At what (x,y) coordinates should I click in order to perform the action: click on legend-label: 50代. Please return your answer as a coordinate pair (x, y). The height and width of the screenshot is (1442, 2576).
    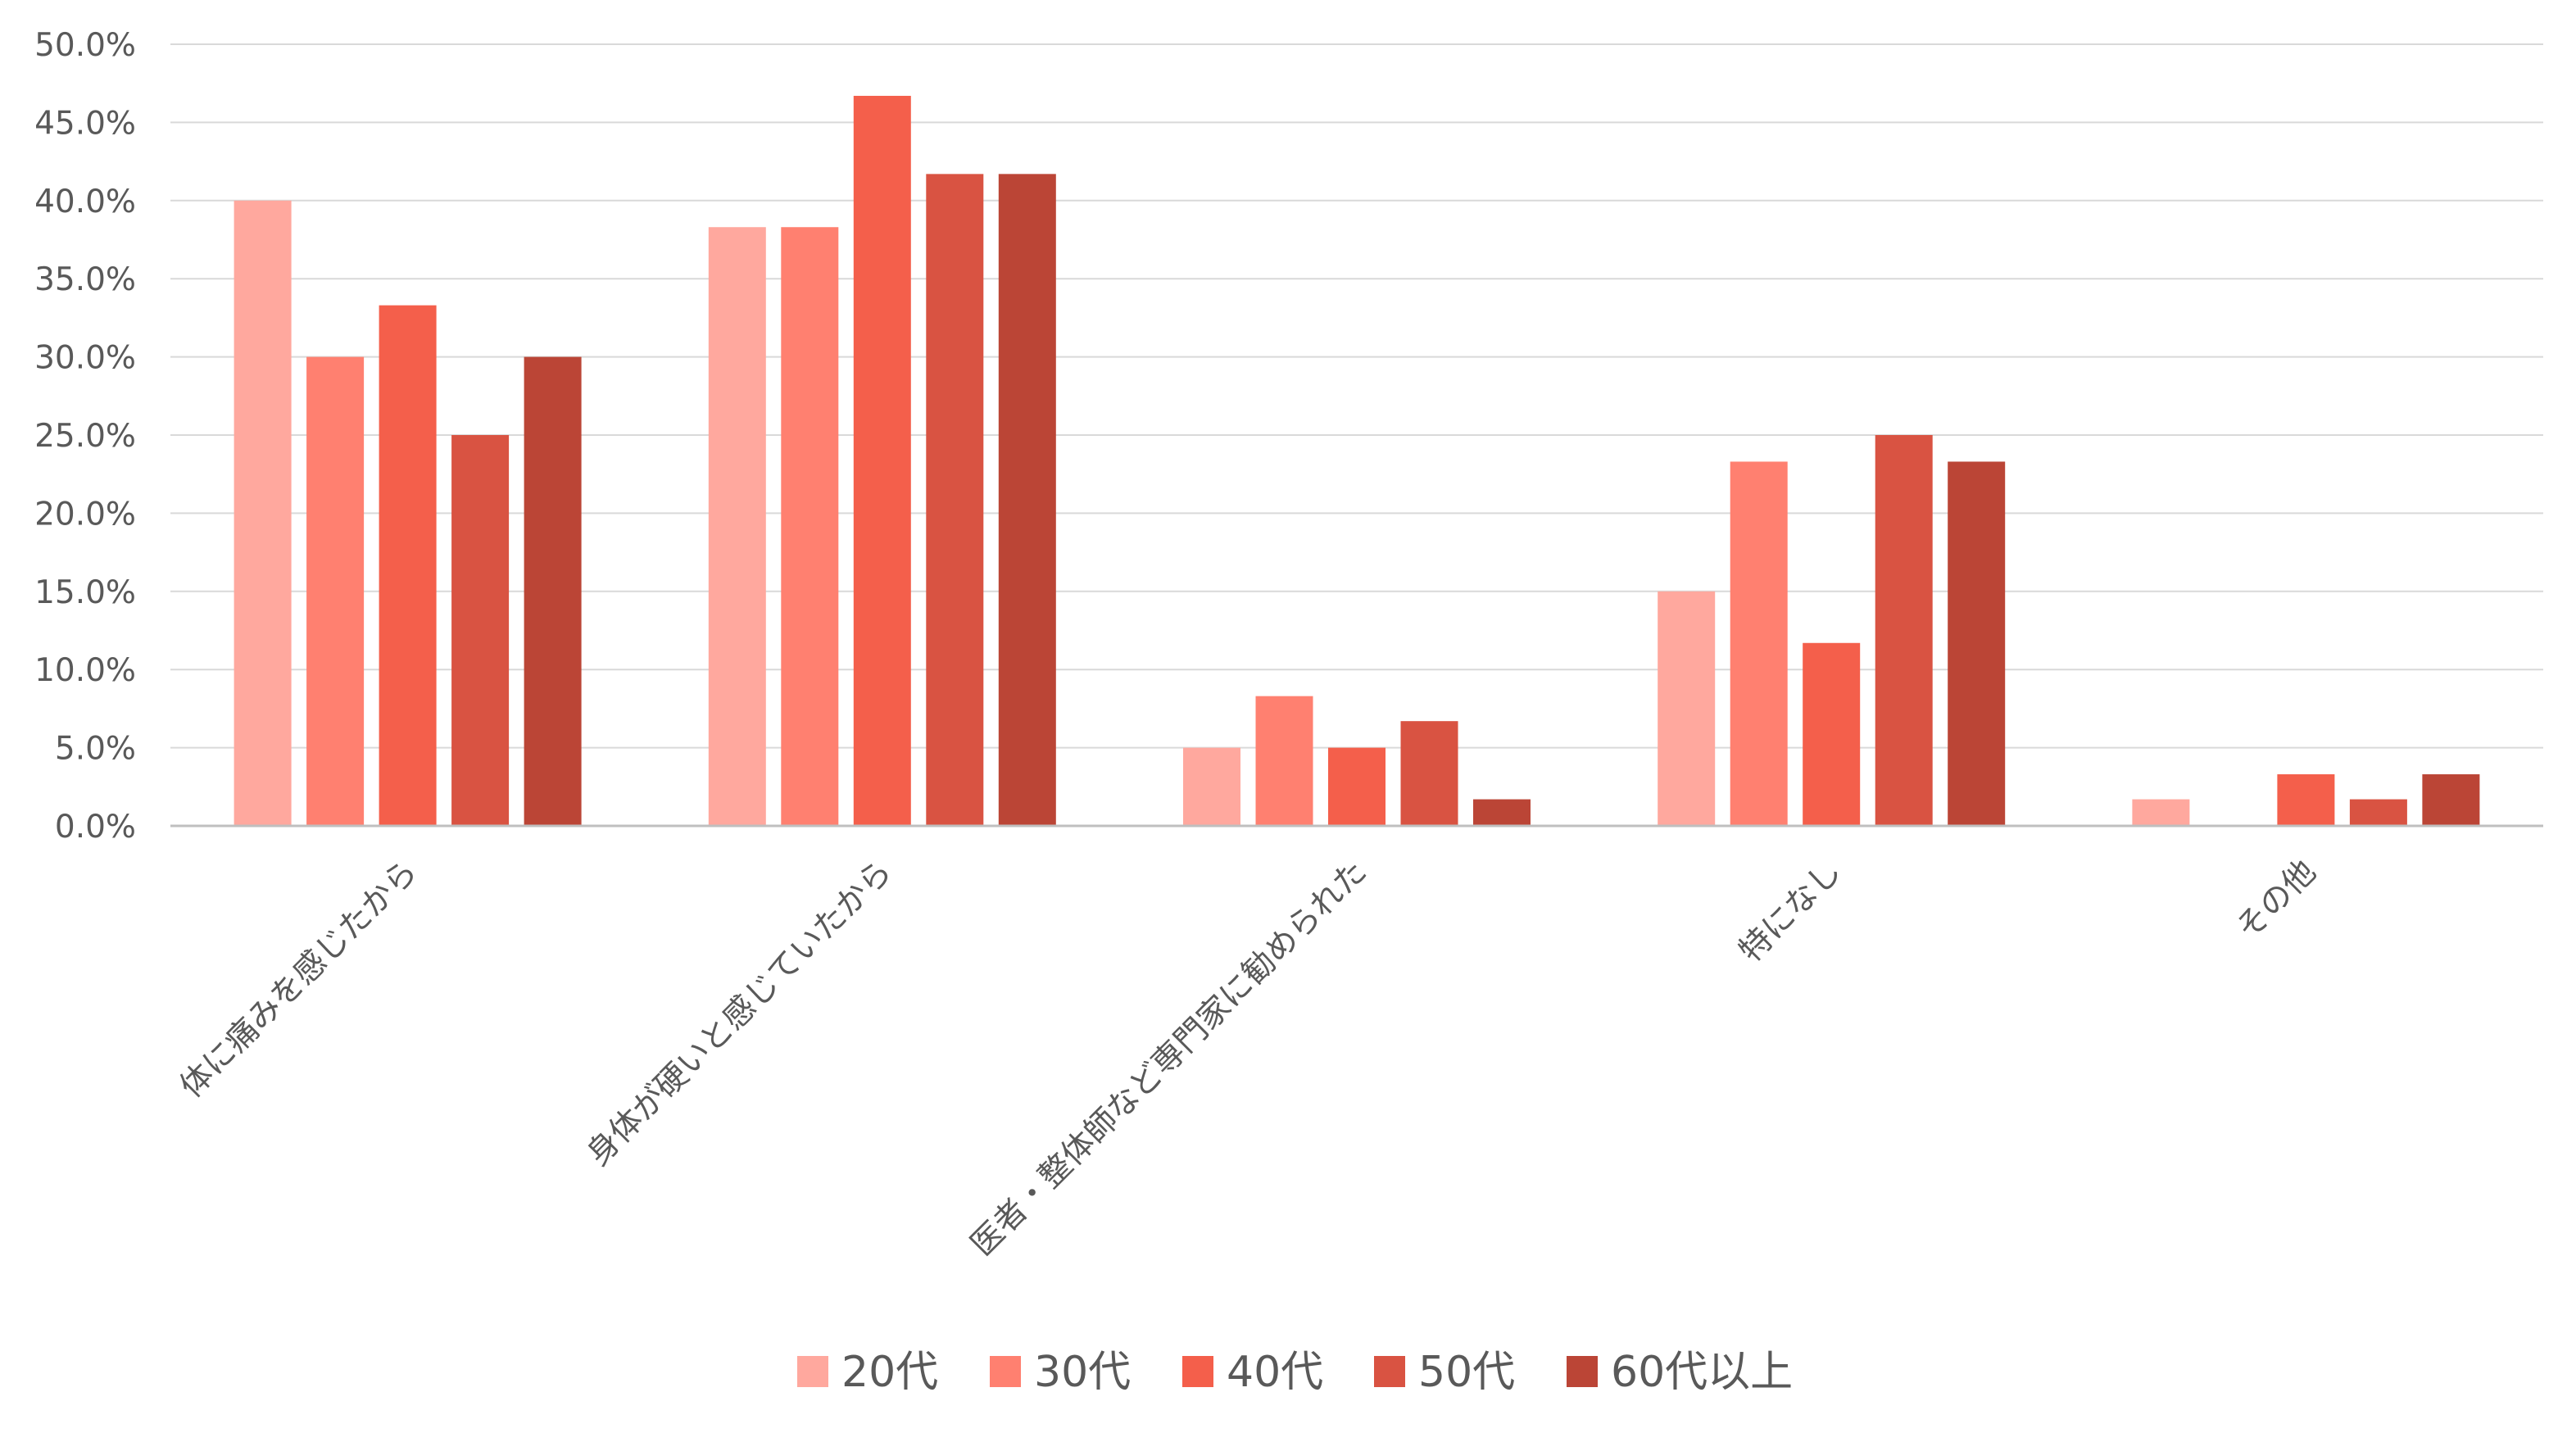
    Looking at the image, I should click on (1466, 1372).